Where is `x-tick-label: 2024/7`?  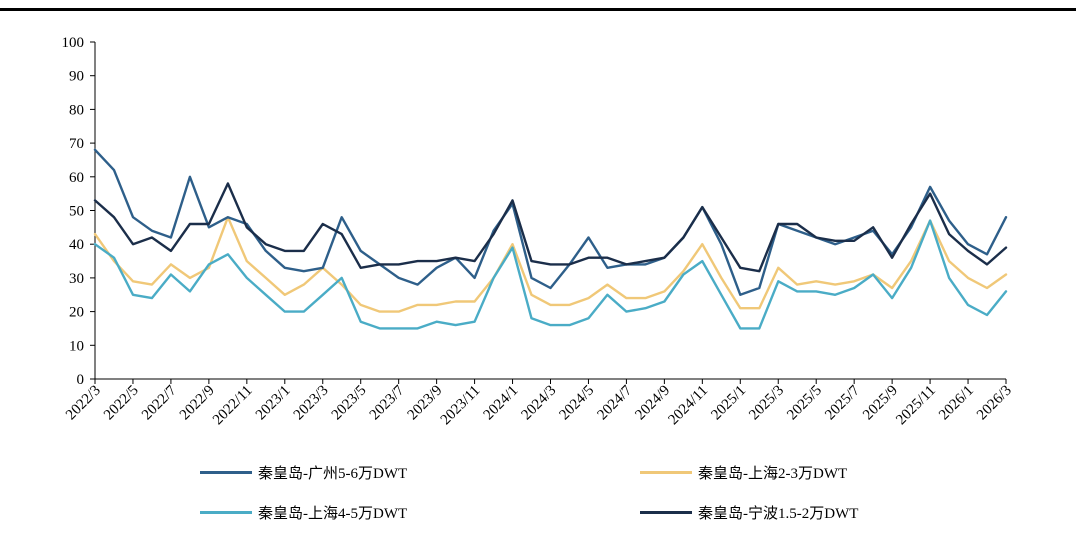 x-tick-label: 2024/7 is located at coordinates (614, 402).